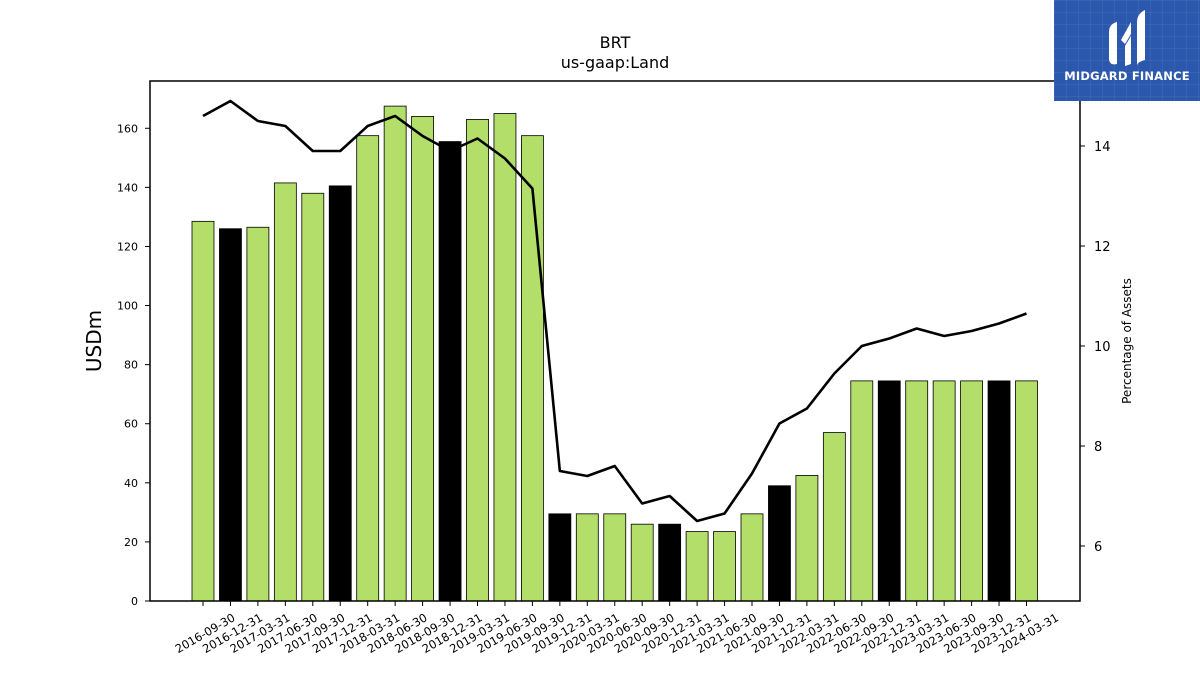  Describe the element at coordinates (1102, 347) in the screenshot. I see `y2-tick-label-10: 10` at that location.